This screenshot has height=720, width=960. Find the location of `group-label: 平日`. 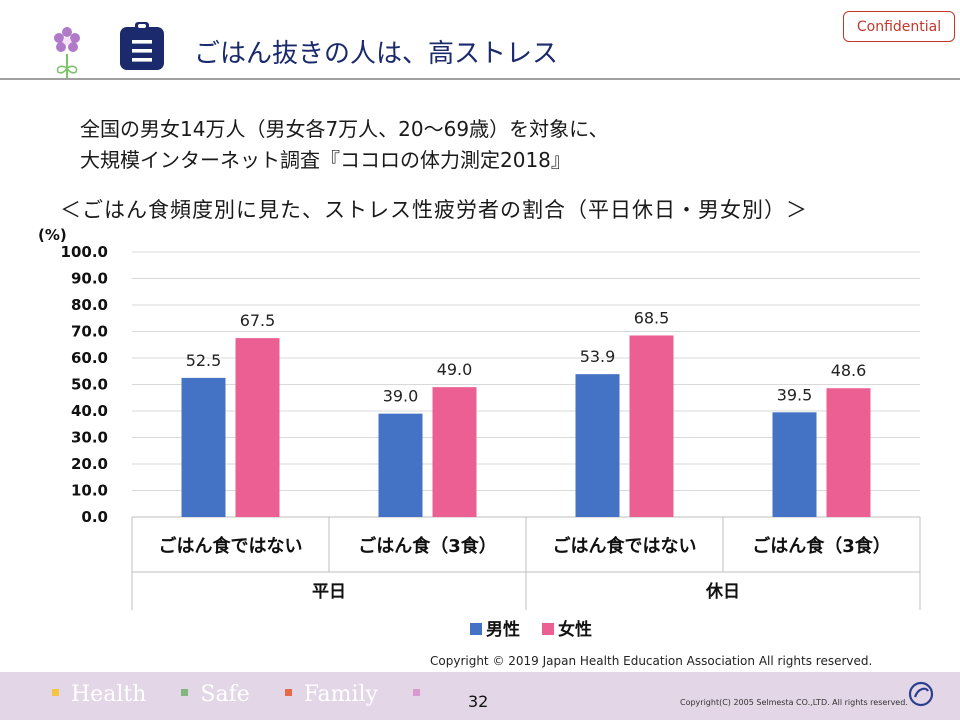

group-label: 平日 is located at coordinates (329, 592).